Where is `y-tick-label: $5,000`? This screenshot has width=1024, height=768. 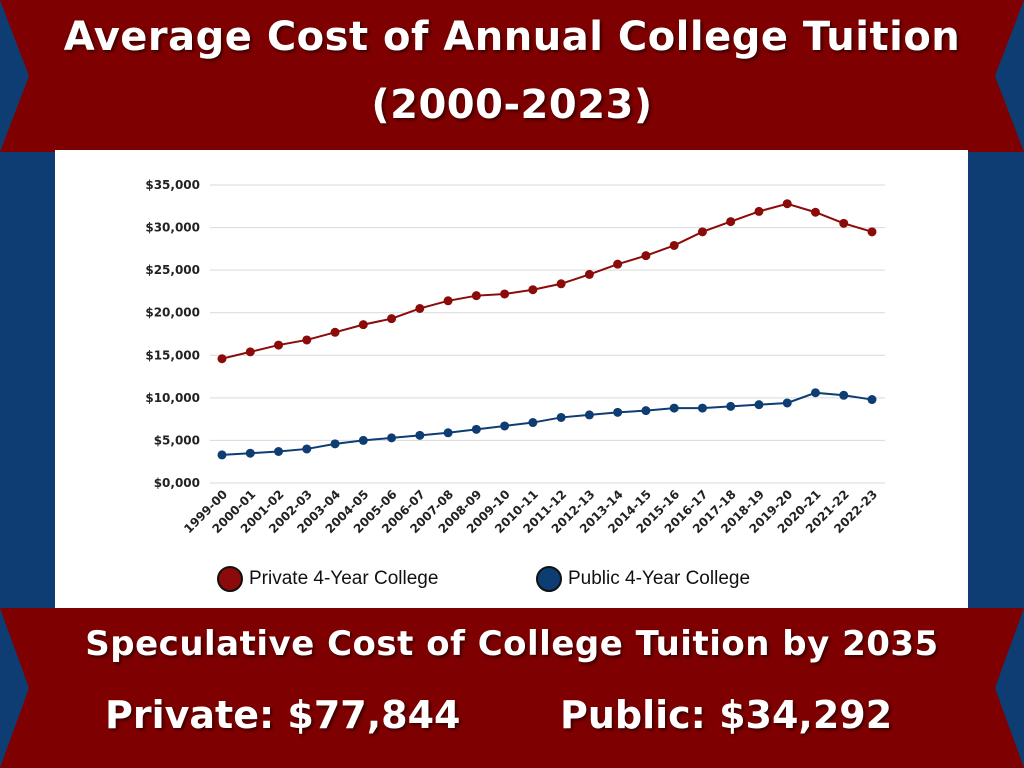 y-tick-label: $5,000 is located at coordinates (177, 440).